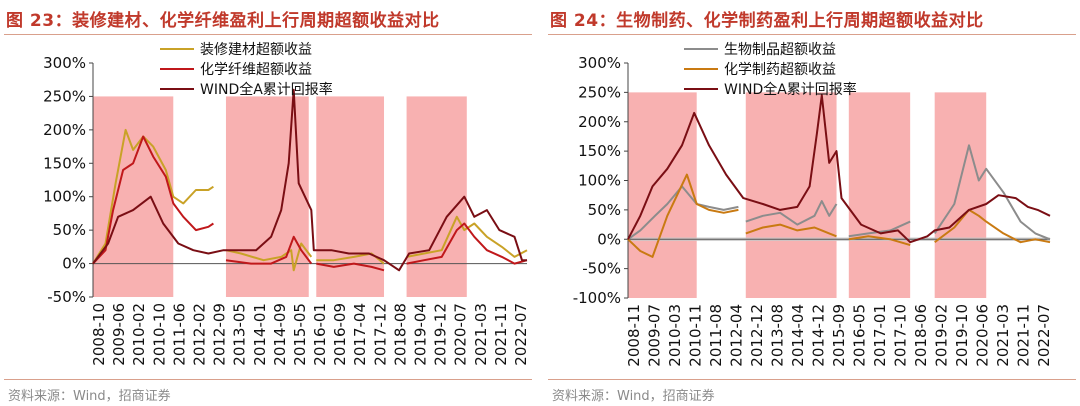 The image size is (1080, 406). Describe the element at coordinates (655, 335) in the screenshot. I see `x-tick-label: 2009-07` at that location.